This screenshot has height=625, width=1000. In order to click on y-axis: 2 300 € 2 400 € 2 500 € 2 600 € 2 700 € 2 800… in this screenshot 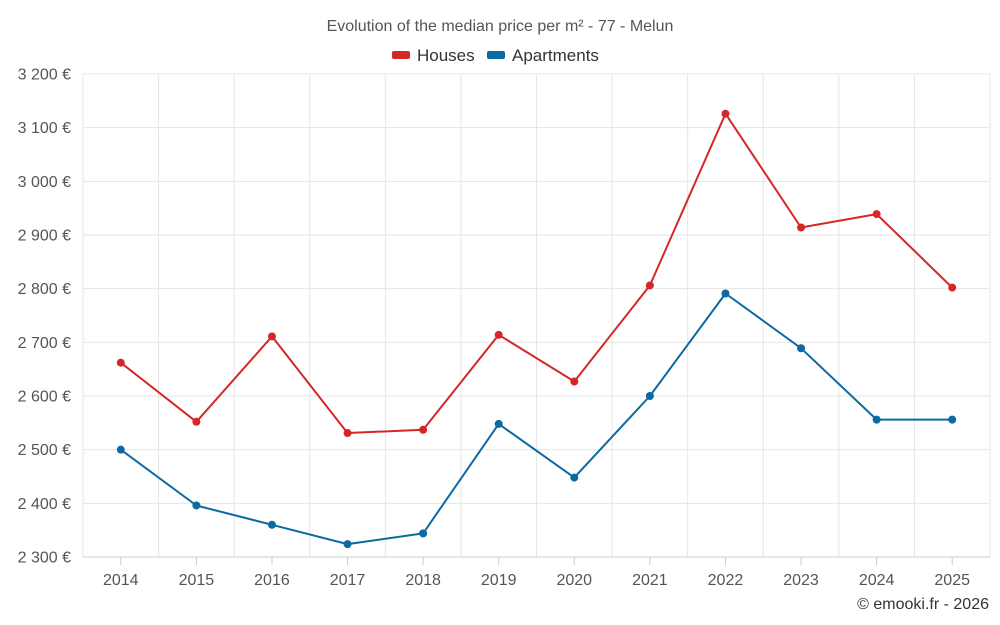, I will do `click(44, 317)`.